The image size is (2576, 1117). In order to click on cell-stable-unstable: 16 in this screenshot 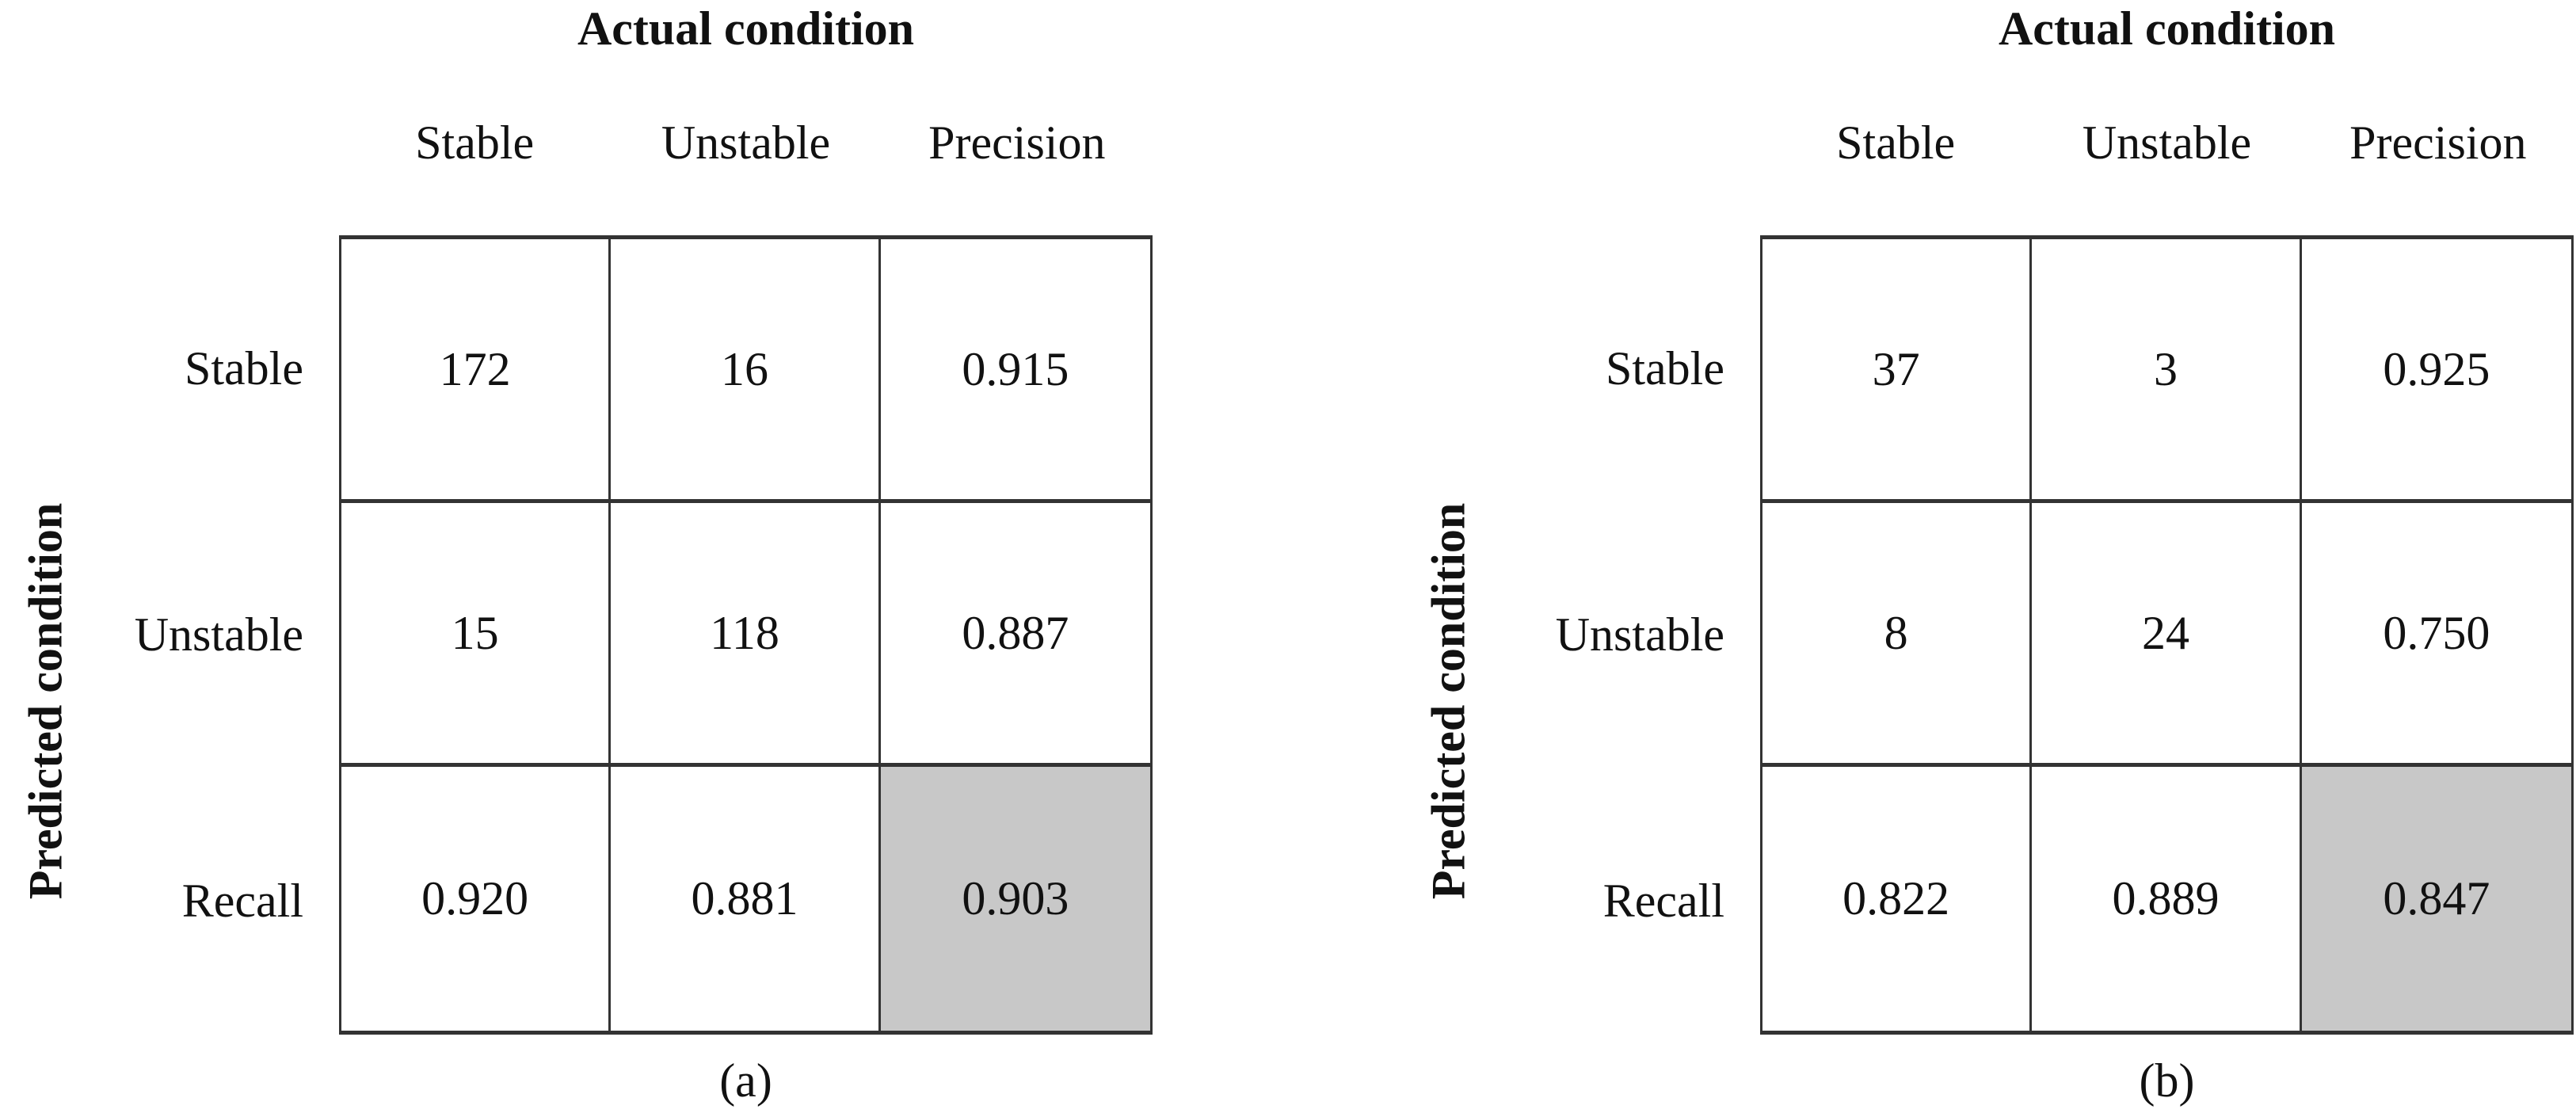, I will do `click(746, 371)`.